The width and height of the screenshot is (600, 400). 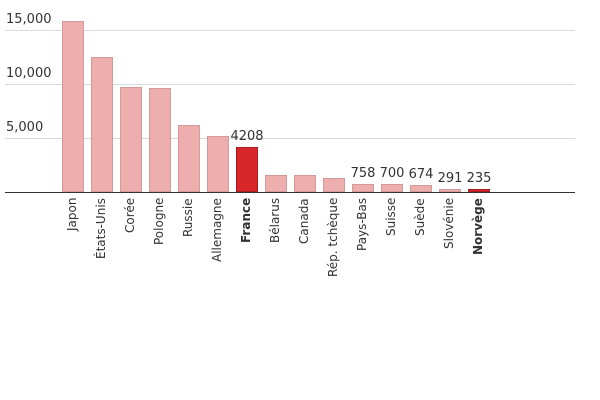 What do you see at coordinates (218, 164) in the screenshot?
I see `bar-allemagne` at bounding box center [218, 164].